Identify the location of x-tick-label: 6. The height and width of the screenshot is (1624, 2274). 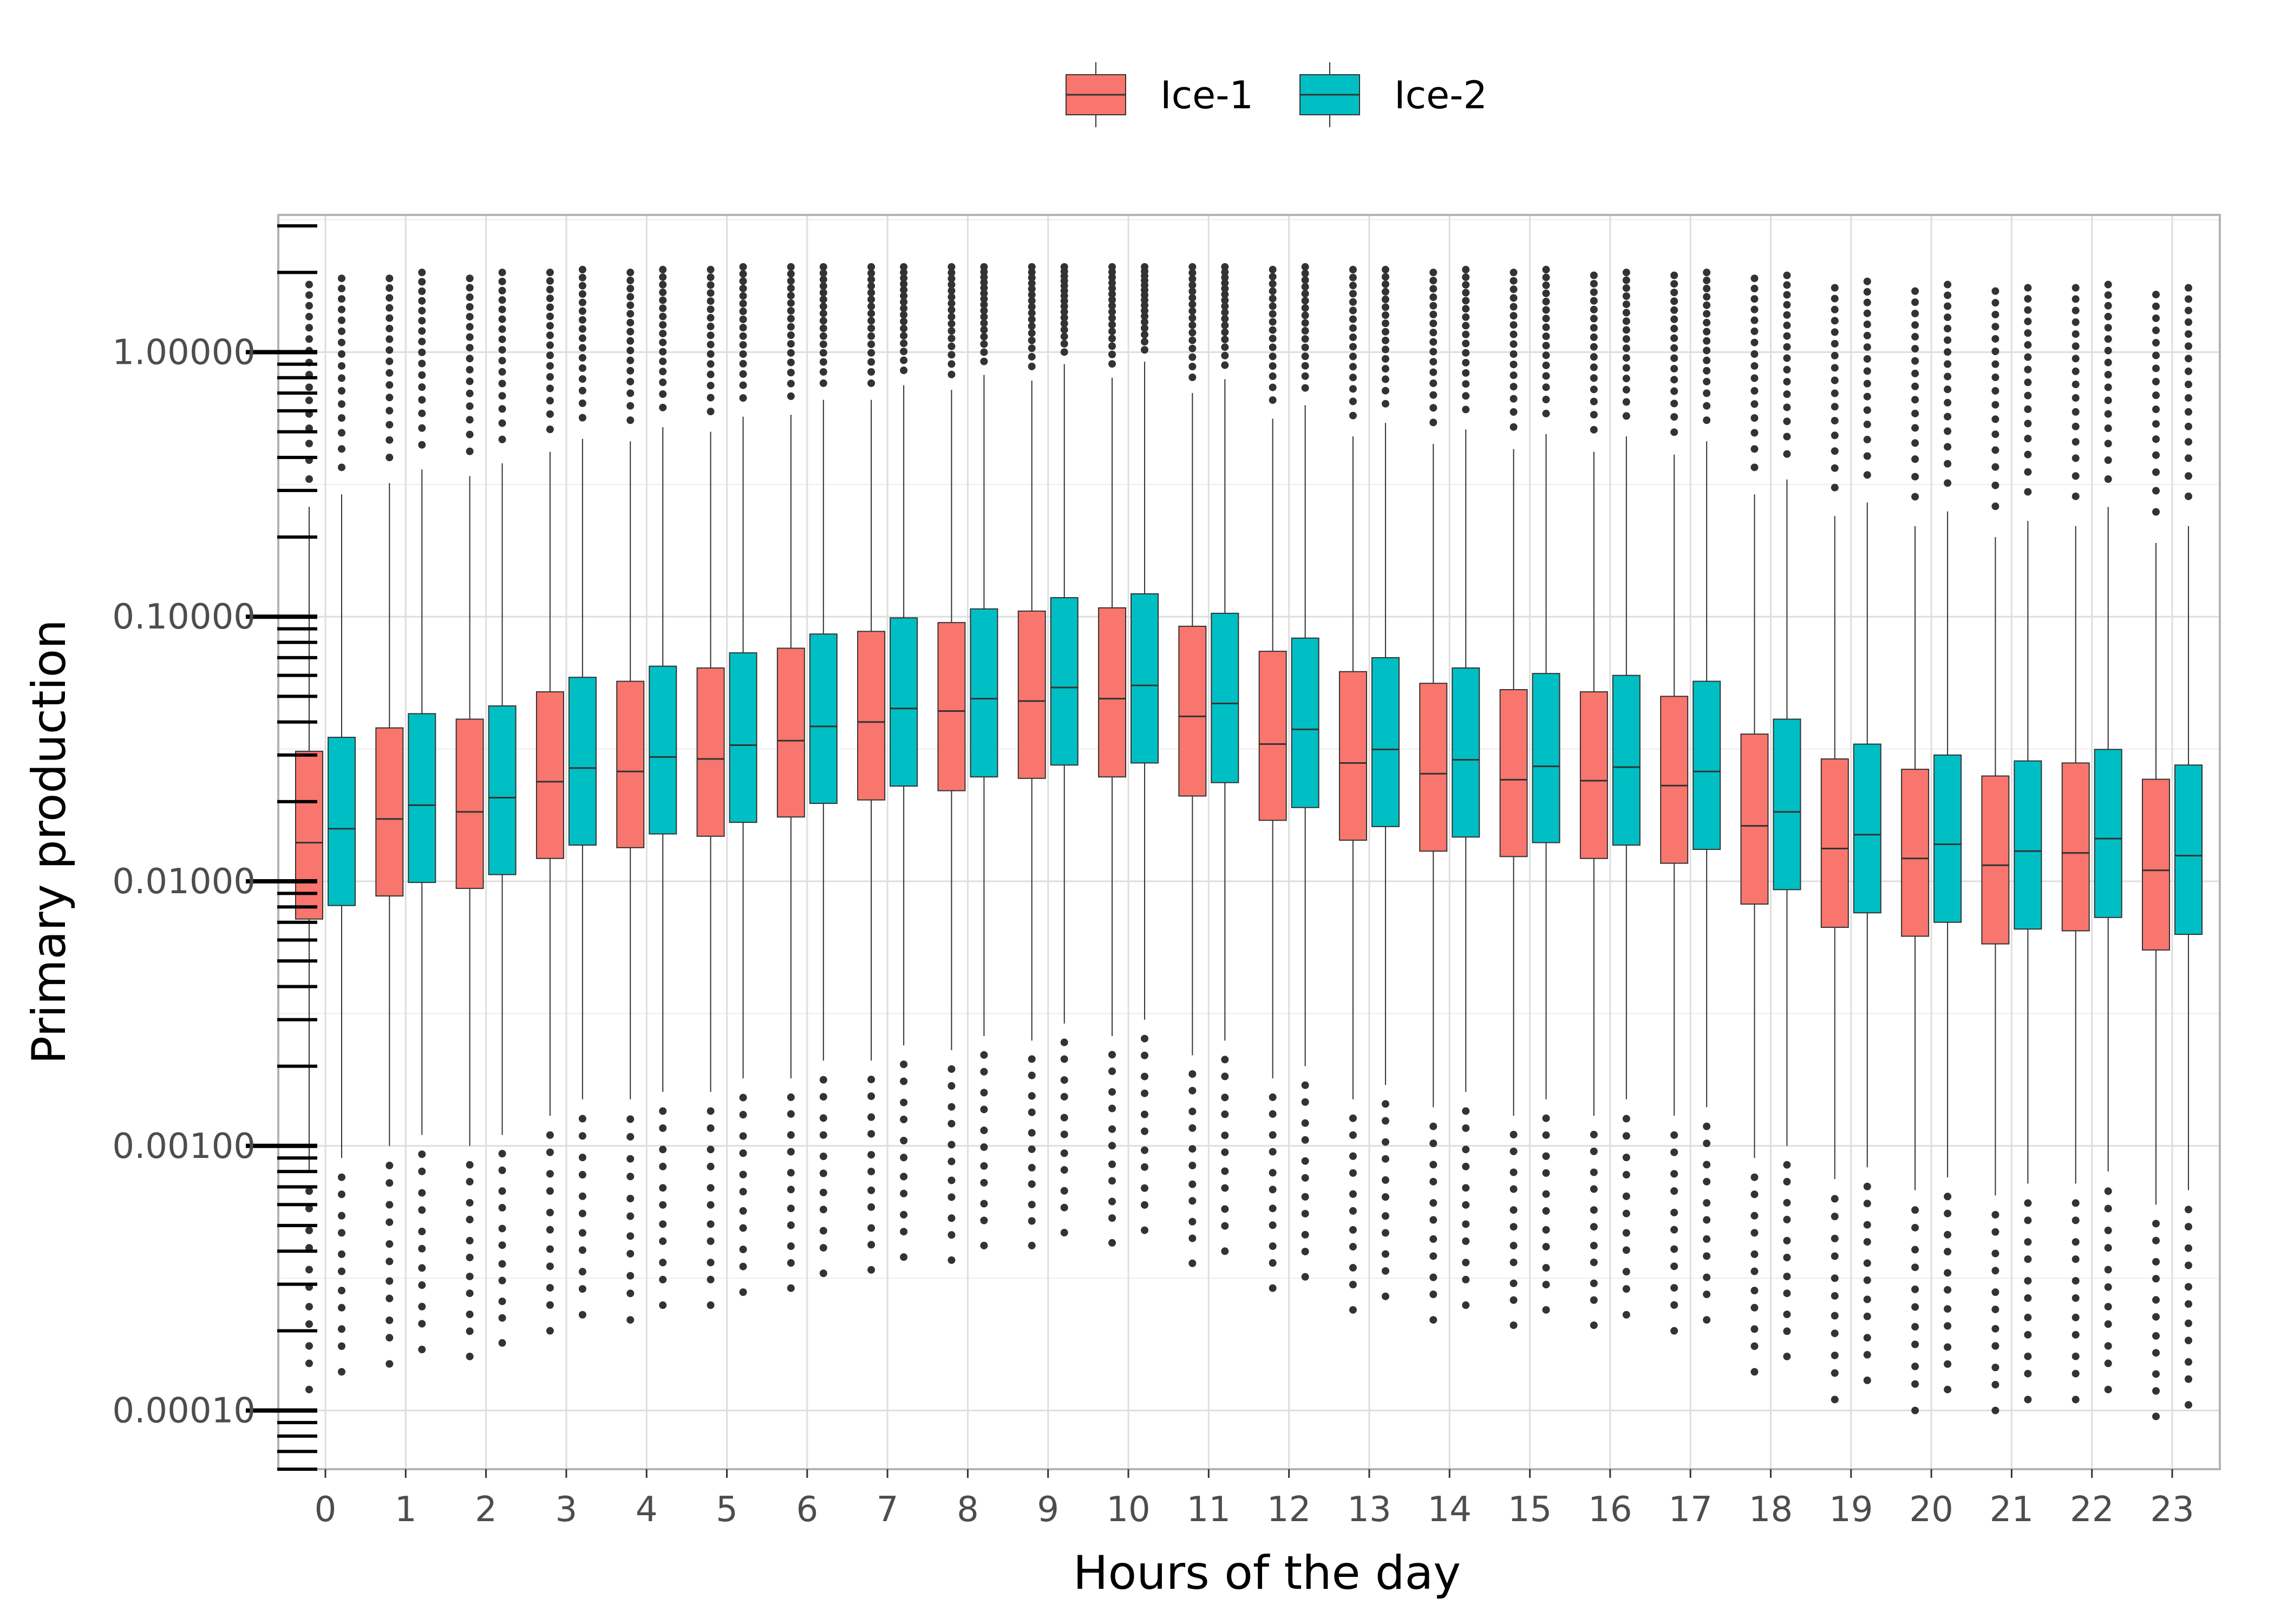
(807, 1510).